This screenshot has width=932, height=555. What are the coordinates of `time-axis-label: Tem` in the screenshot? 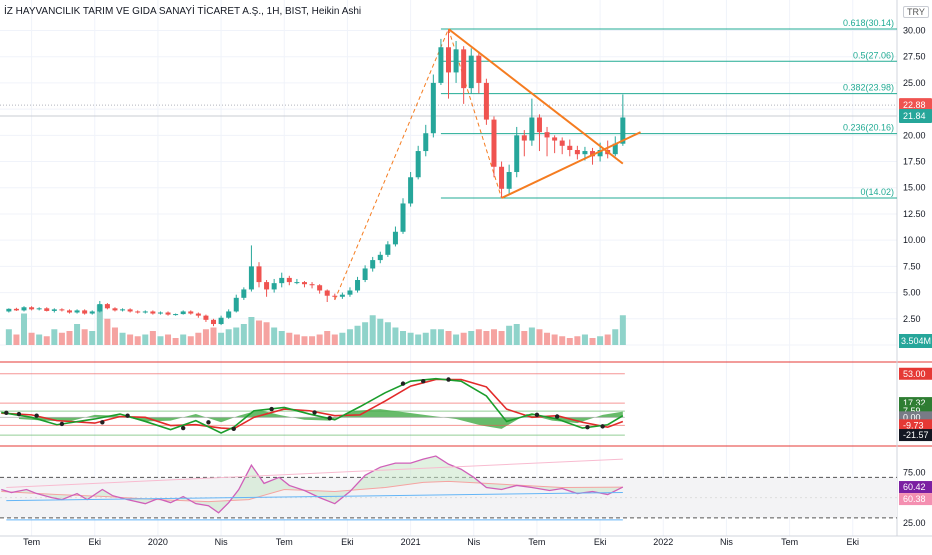 It's located at (284, 542).